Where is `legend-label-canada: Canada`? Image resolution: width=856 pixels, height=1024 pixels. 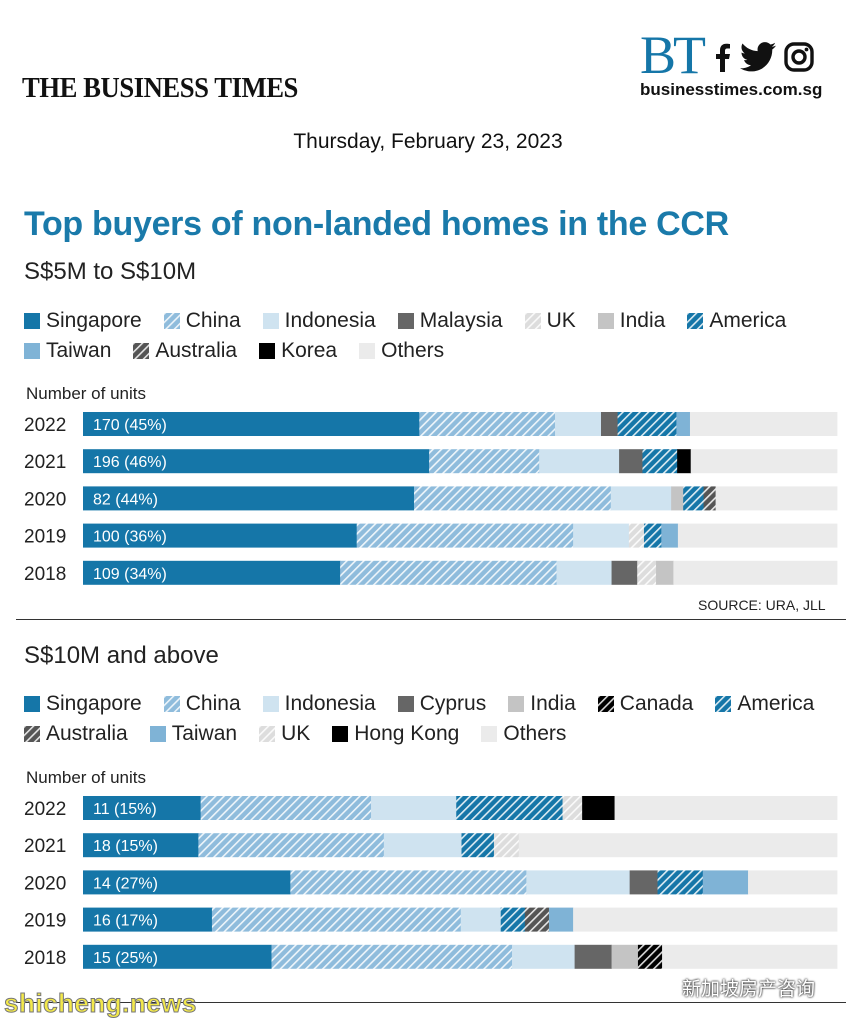
legend-label-canada: Canada is located at coordinates (656, 703).